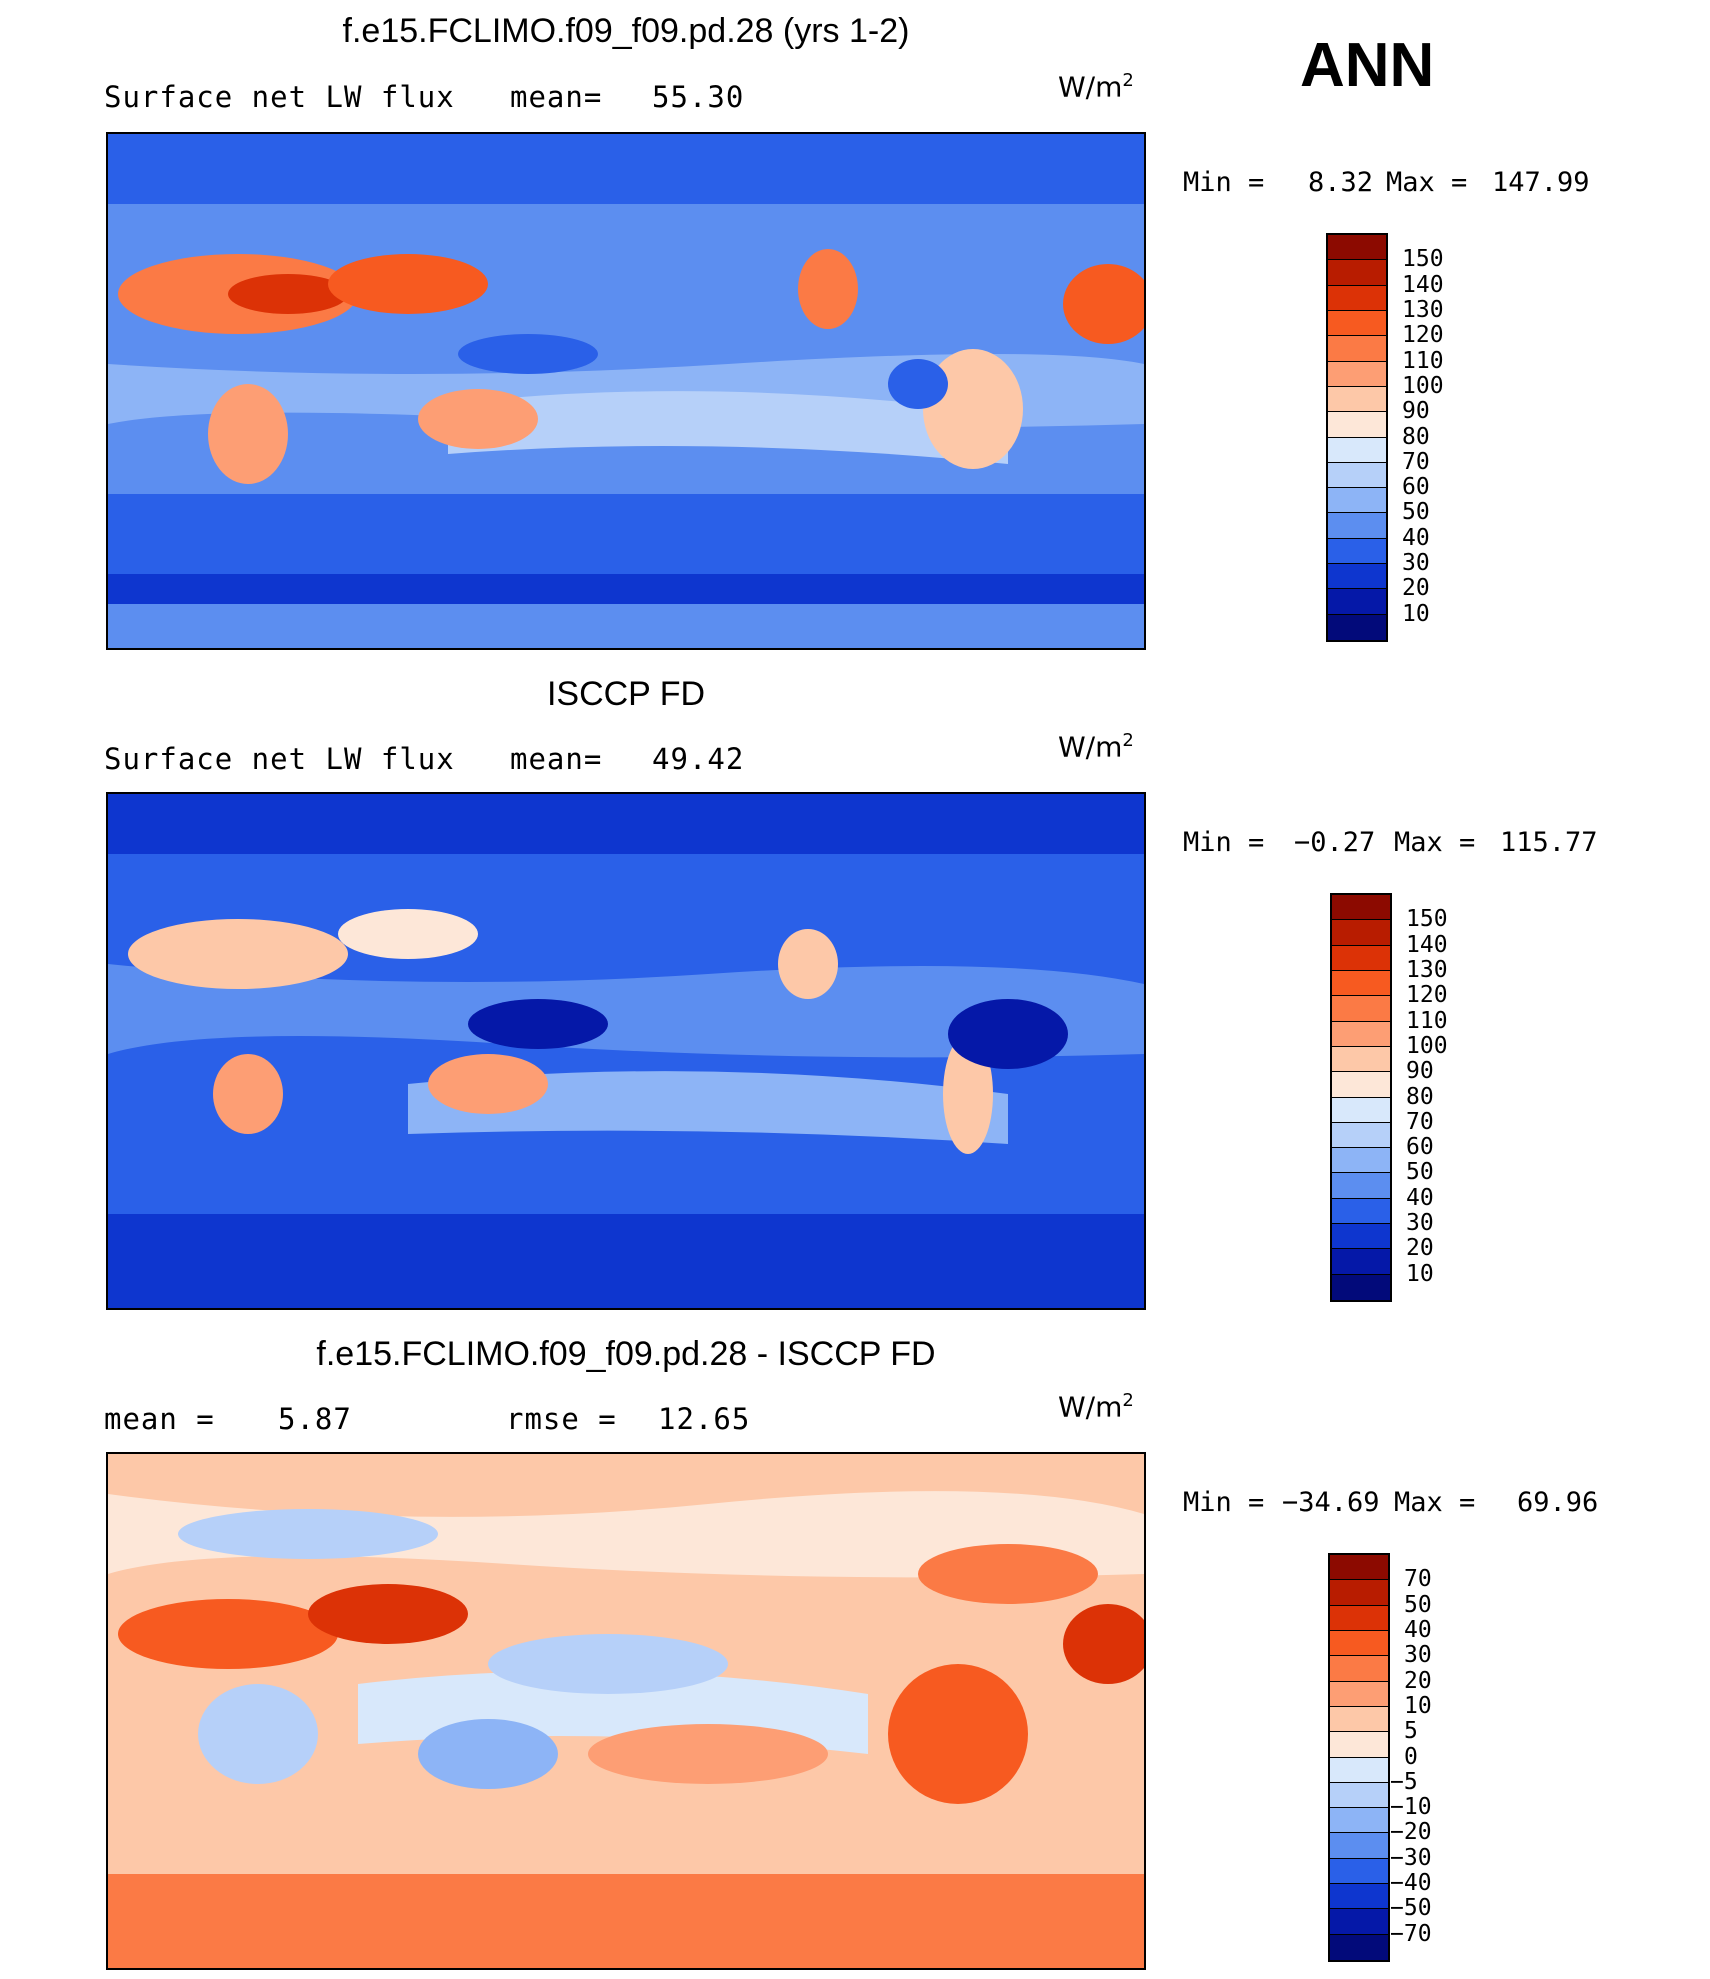  What do you see at coordinates (1404, 1781) in the screenshot?
I see `colorbar-tick-label: −5` at bounding box center [1404, 1781].